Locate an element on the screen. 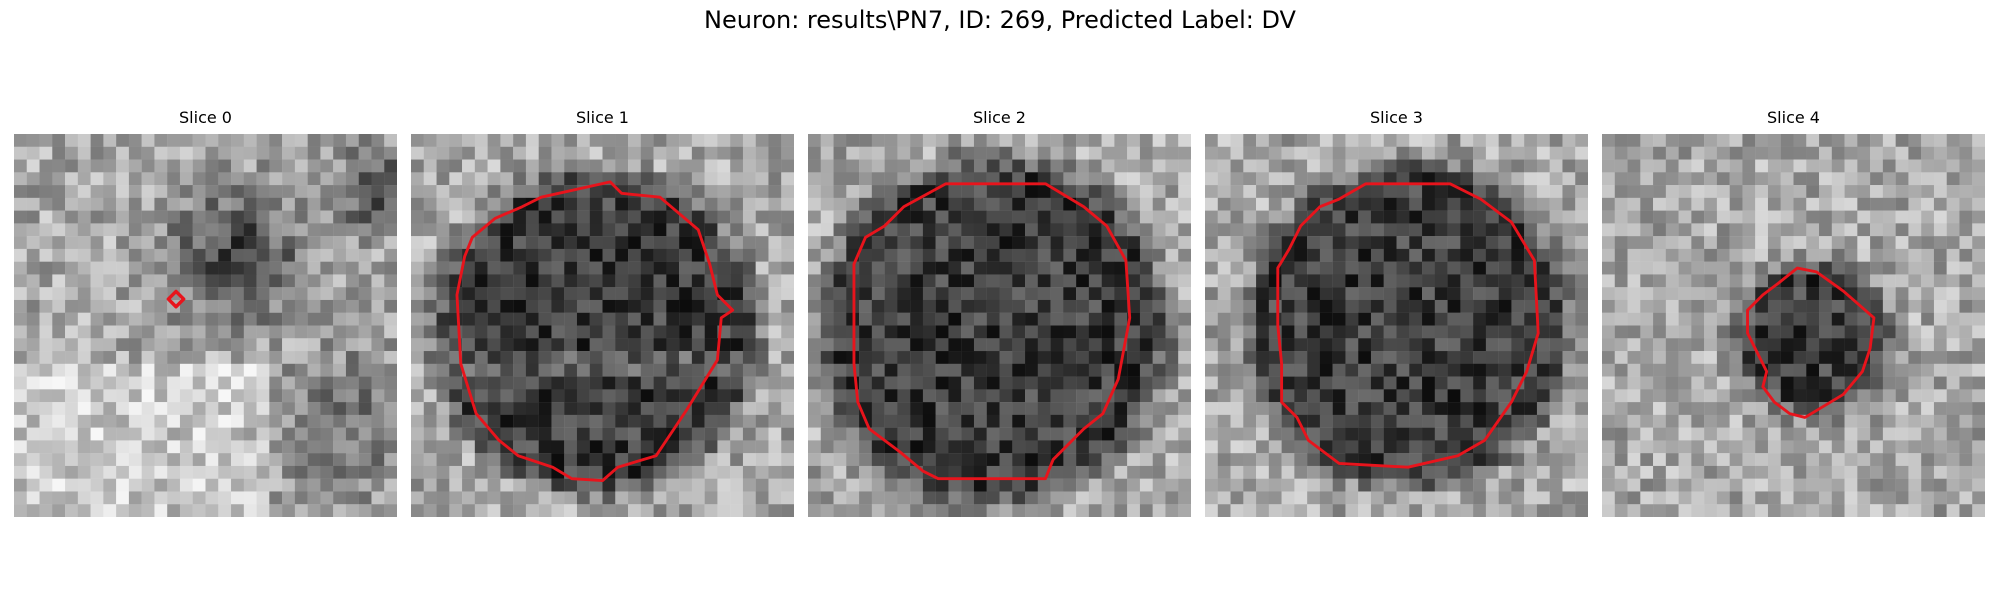 This screenshot has height=600, width=2000. slice-title-2: Slice 2 is located at coordinates (999, 117).